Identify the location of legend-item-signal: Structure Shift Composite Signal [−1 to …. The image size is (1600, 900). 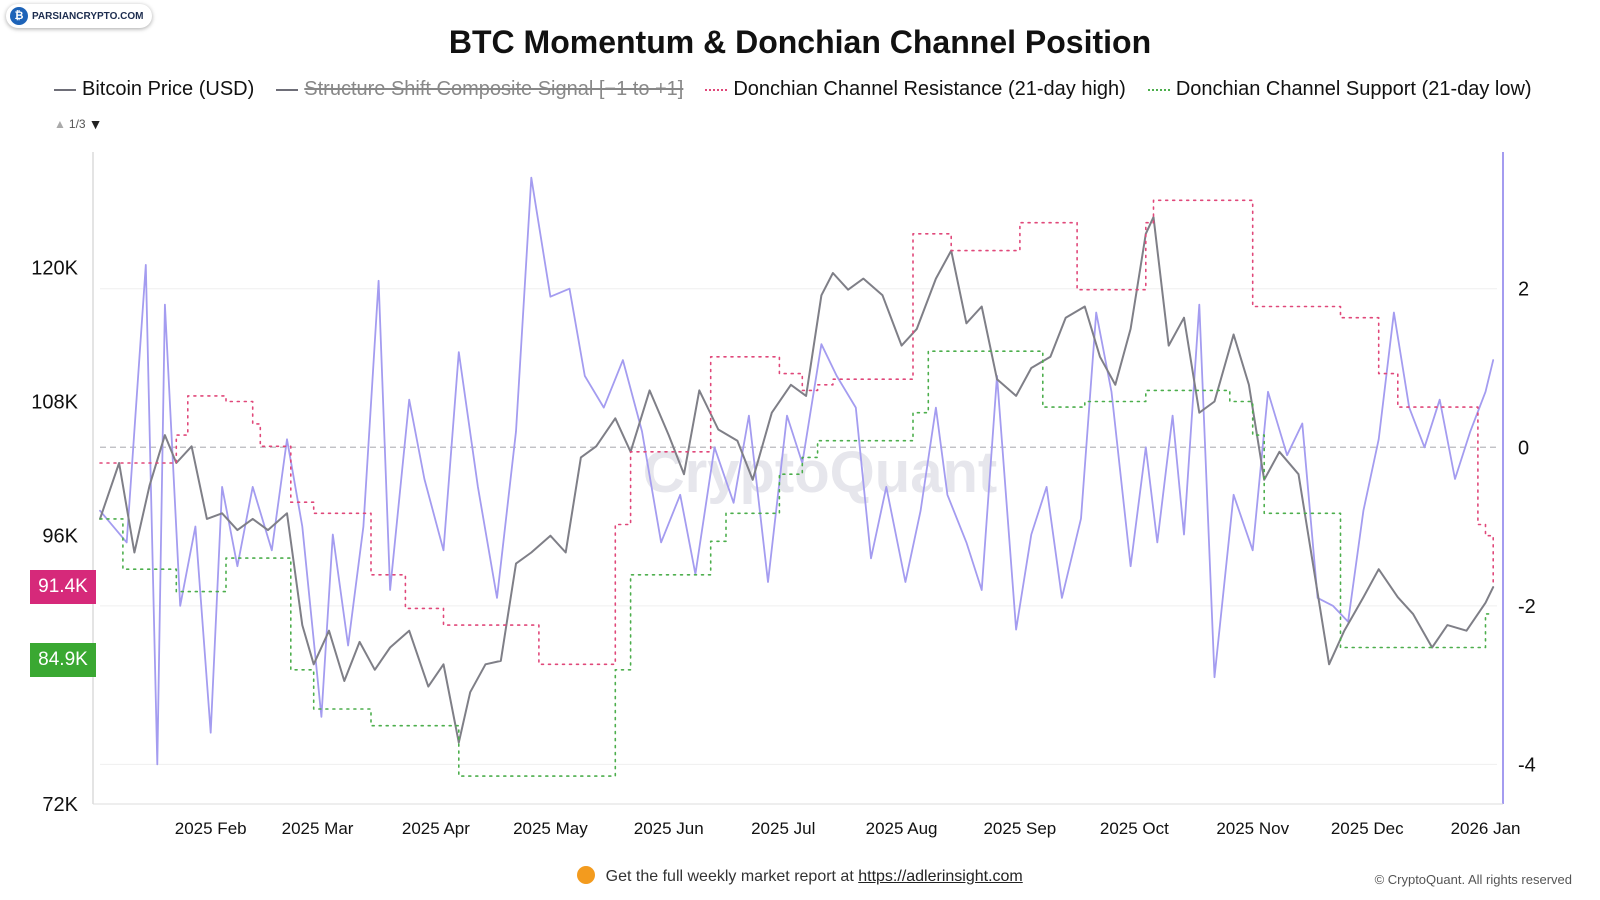
(479, 89).